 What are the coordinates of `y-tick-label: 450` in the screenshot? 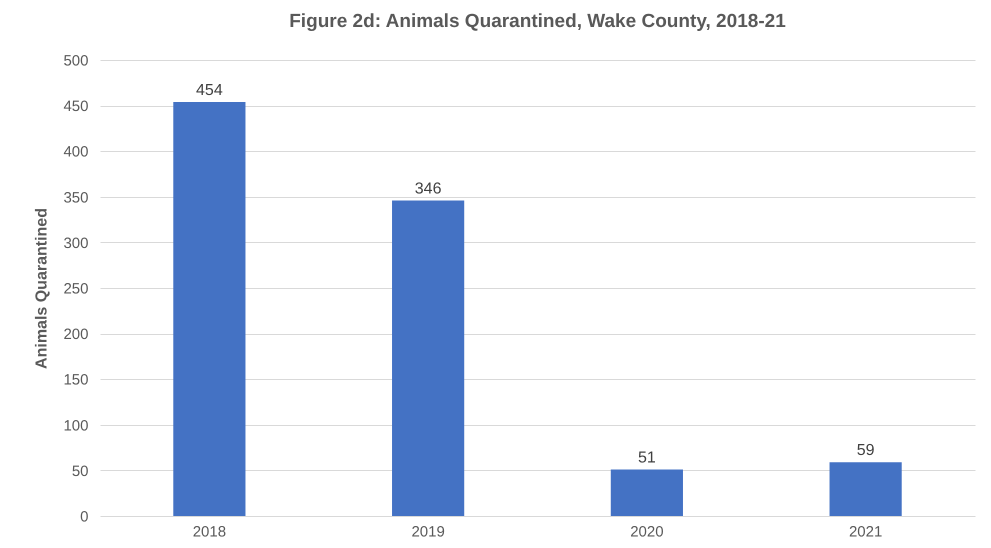 It's located at (75, 107).